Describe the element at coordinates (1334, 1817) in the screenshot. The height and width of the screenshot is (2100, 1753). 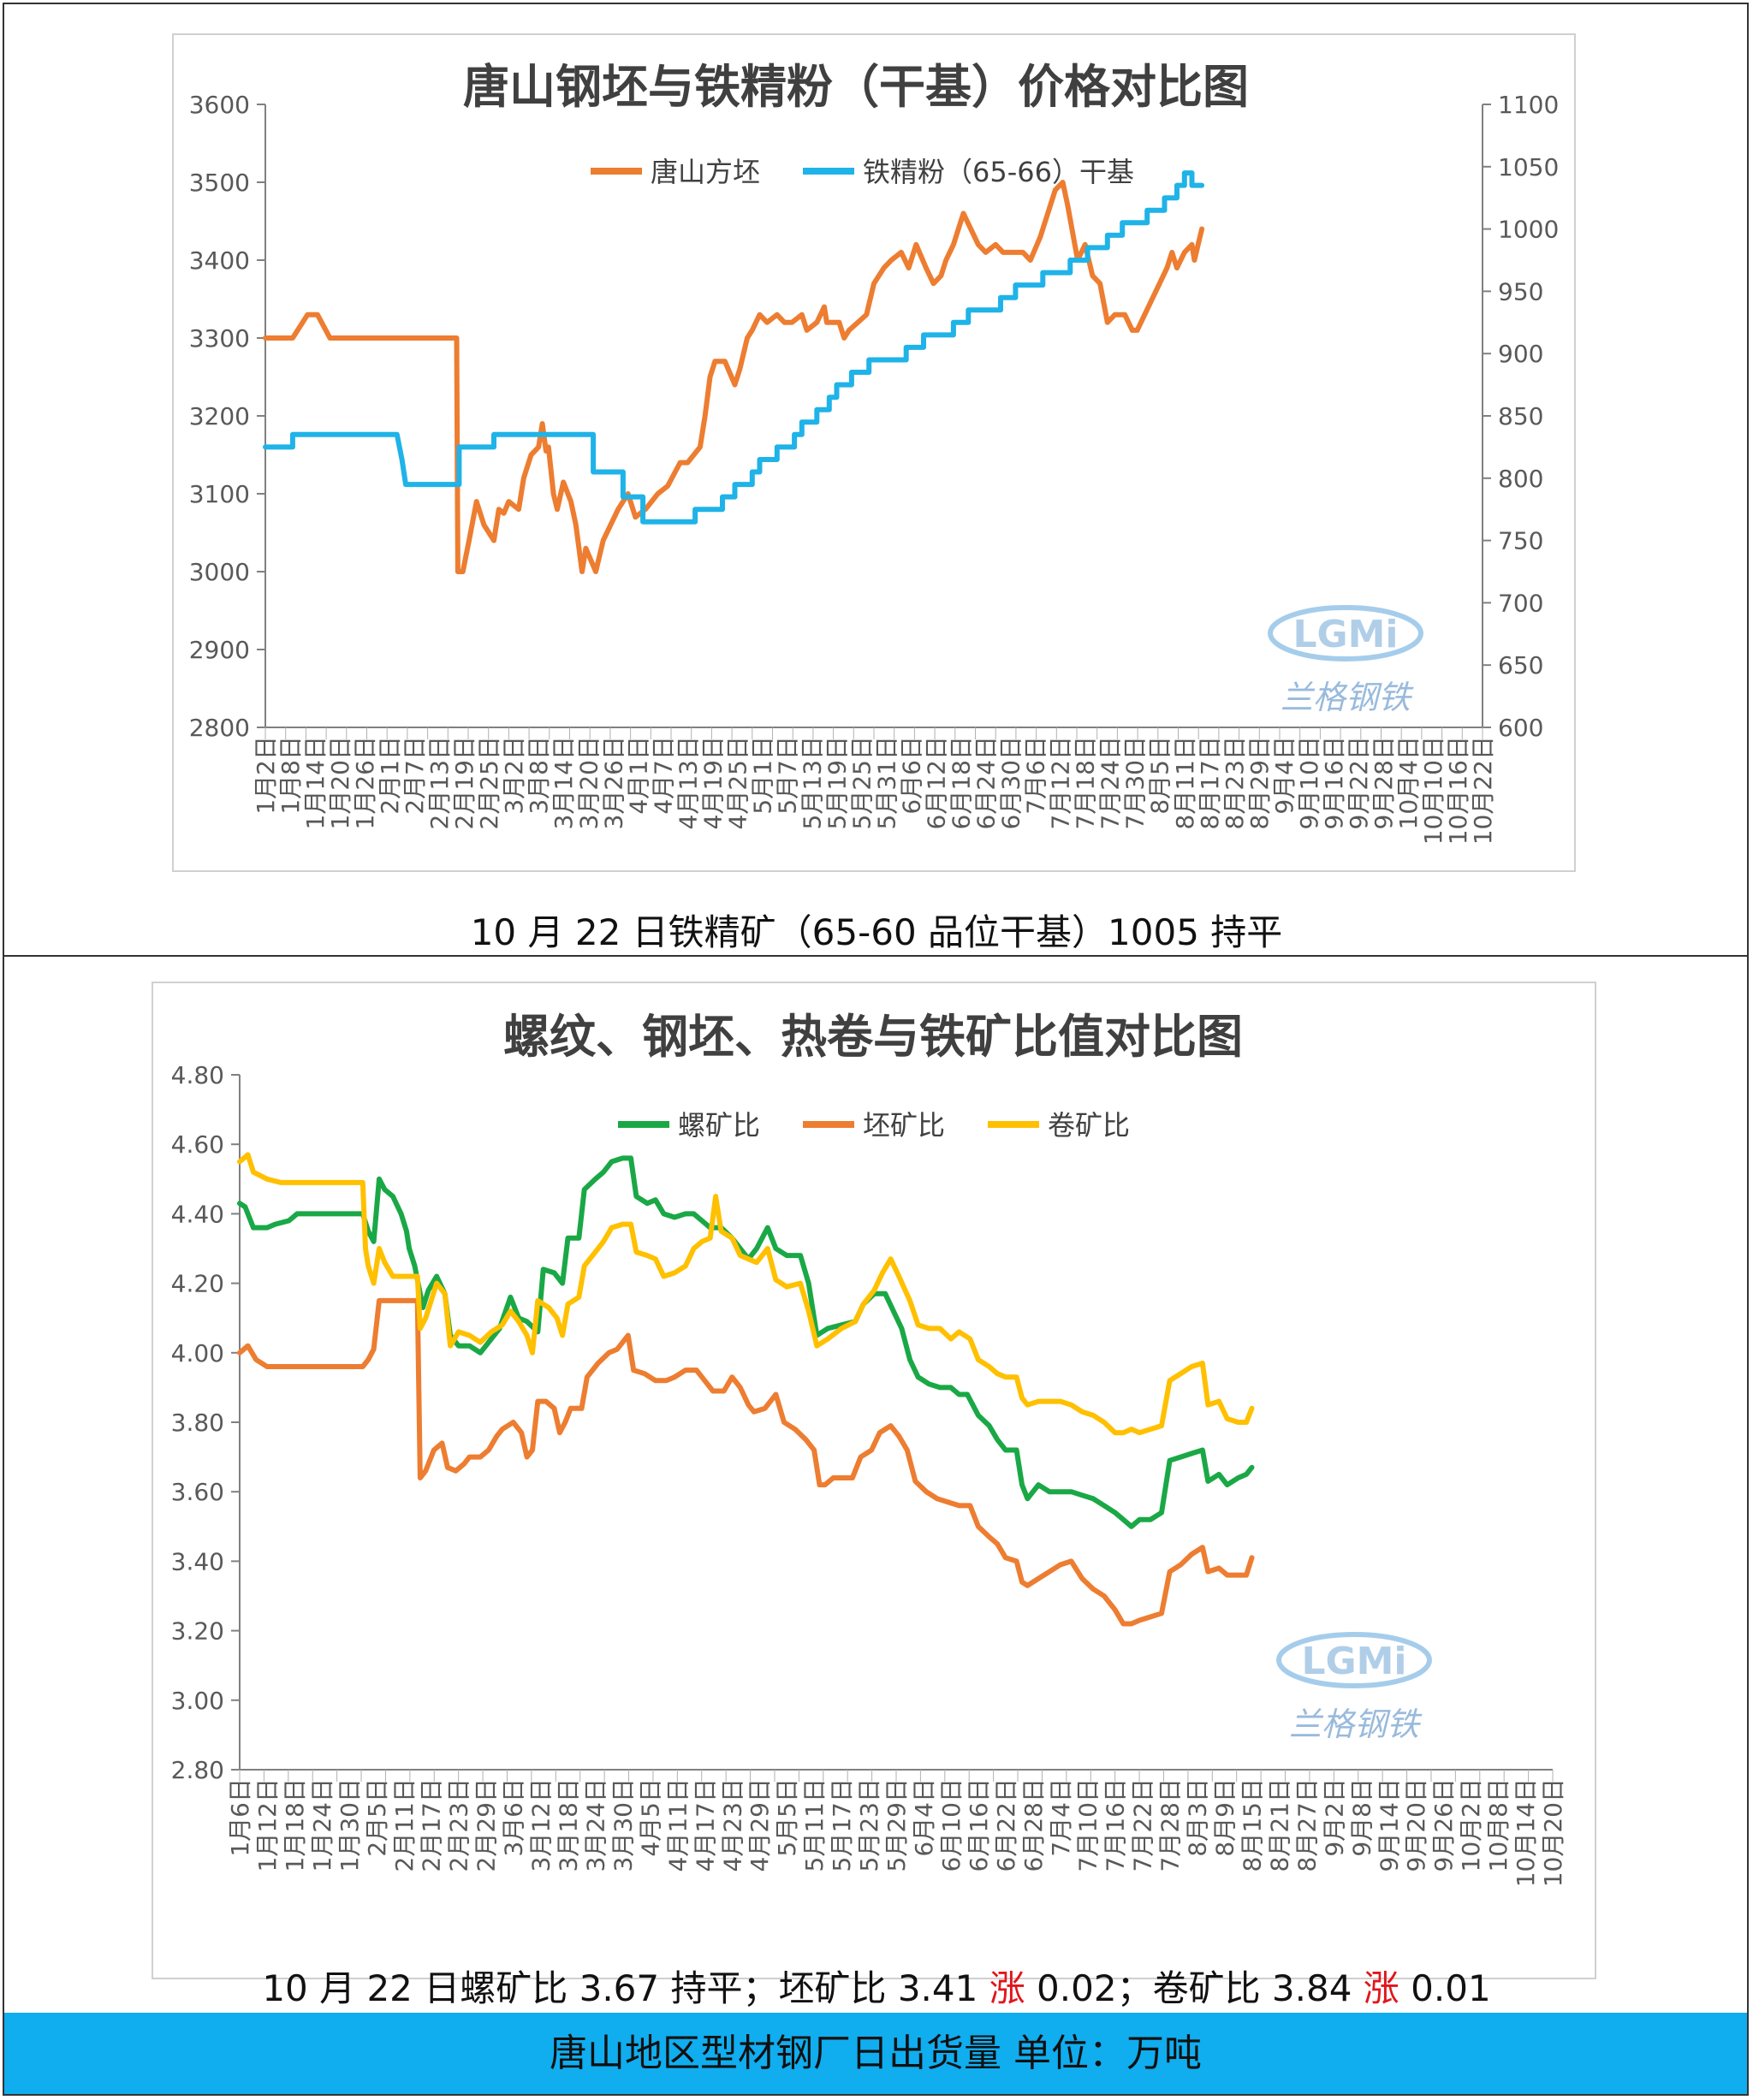
I see `x-tick-label: 9月2日` at that location.